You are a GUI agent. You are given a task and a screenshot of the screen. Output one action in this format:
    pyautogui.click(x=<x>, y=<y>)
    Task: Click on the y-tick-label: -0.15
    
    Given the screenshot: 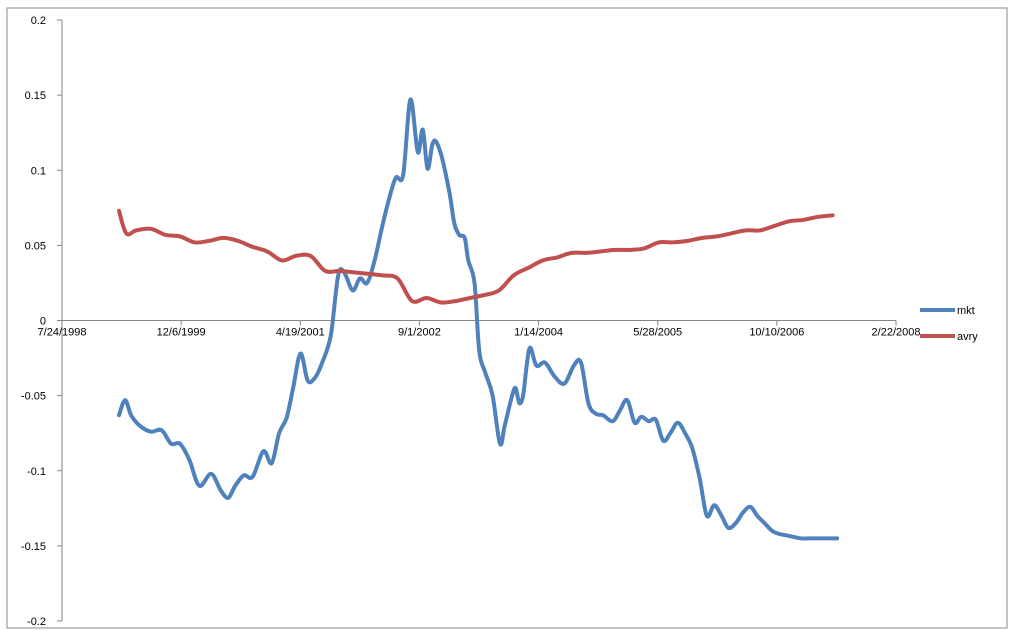 What is the action you would take?
    pyautogui.click(x=33, y=547)
    